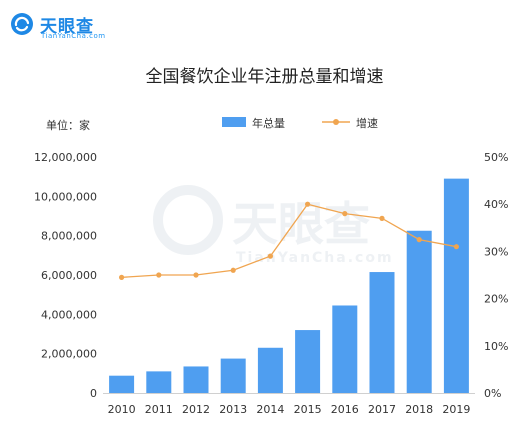  Describe the element at coordinates (196, 275) in the screenshot. I see `growth-point-2012` at that location.